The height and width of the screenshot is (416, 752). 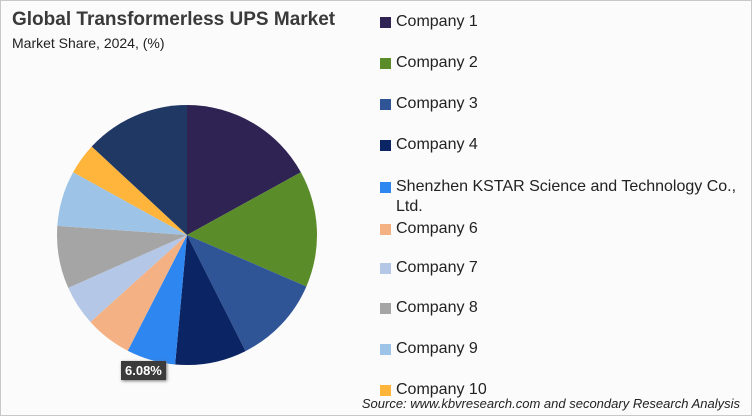 What do you see at coordinates (437, 267) in the screenshot?
I see `legend-label: Company 7` at bounding box center [437, 267].